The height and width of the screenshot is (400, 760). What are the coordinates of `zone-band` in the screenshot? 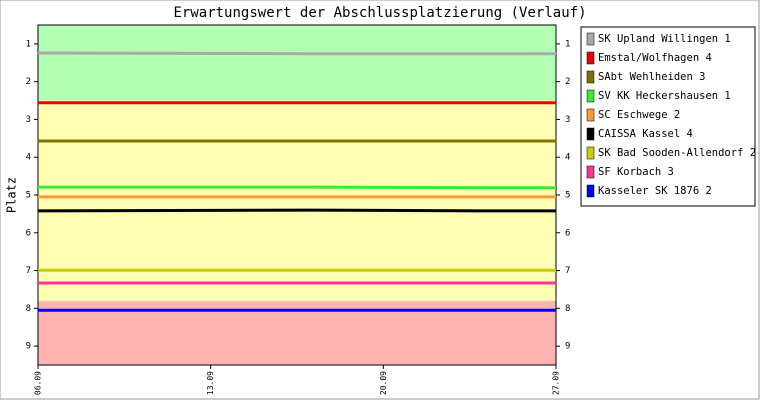 It's located at (297, 63).